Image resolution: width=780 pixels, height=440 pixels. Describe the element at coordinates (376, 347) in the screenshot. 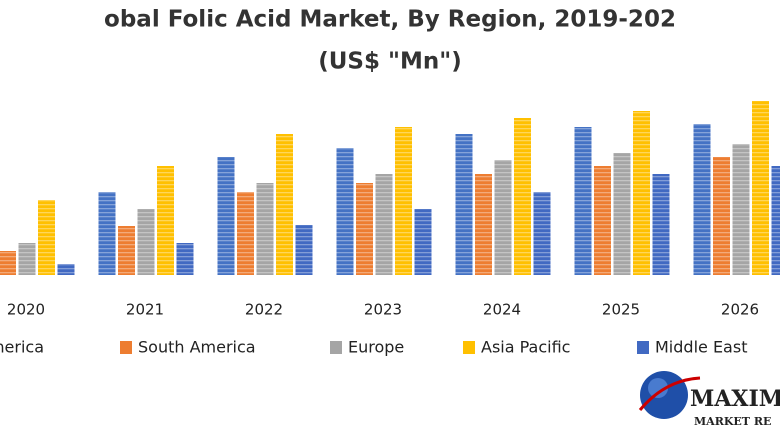

I see `legend-label: Europe` at that location.